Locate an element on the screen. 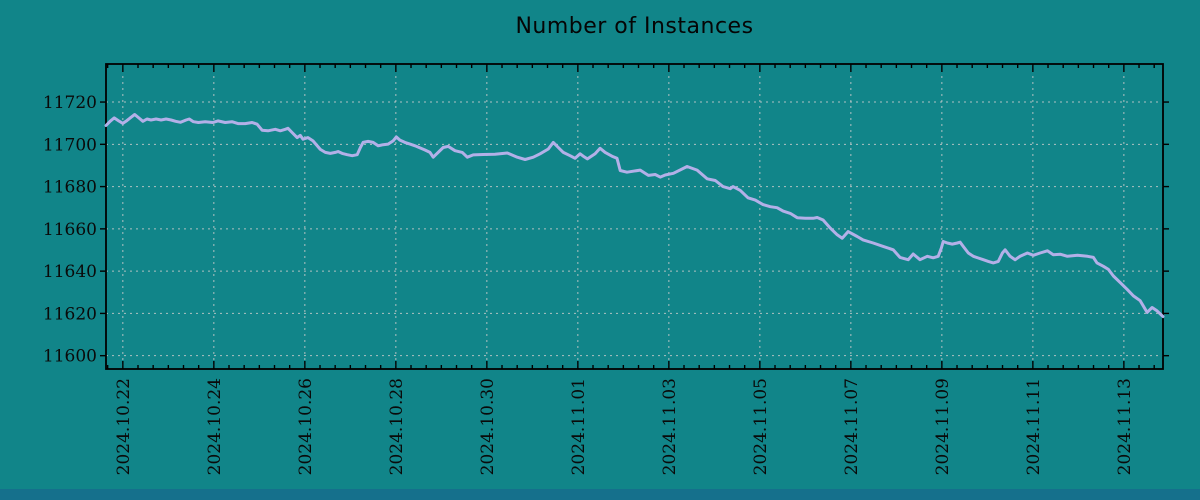 This screenshot has height=500, width=1200. bottom-strip is located at coordinates (600, 494).